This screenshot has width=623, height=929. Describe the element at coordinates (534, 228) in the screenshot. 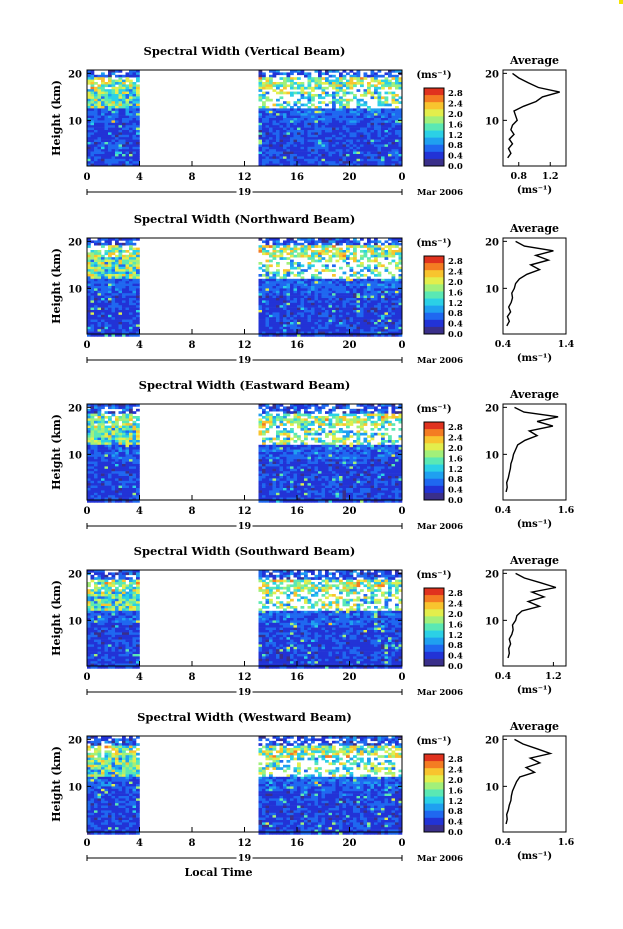

I see `profile-title: Average` at that location.